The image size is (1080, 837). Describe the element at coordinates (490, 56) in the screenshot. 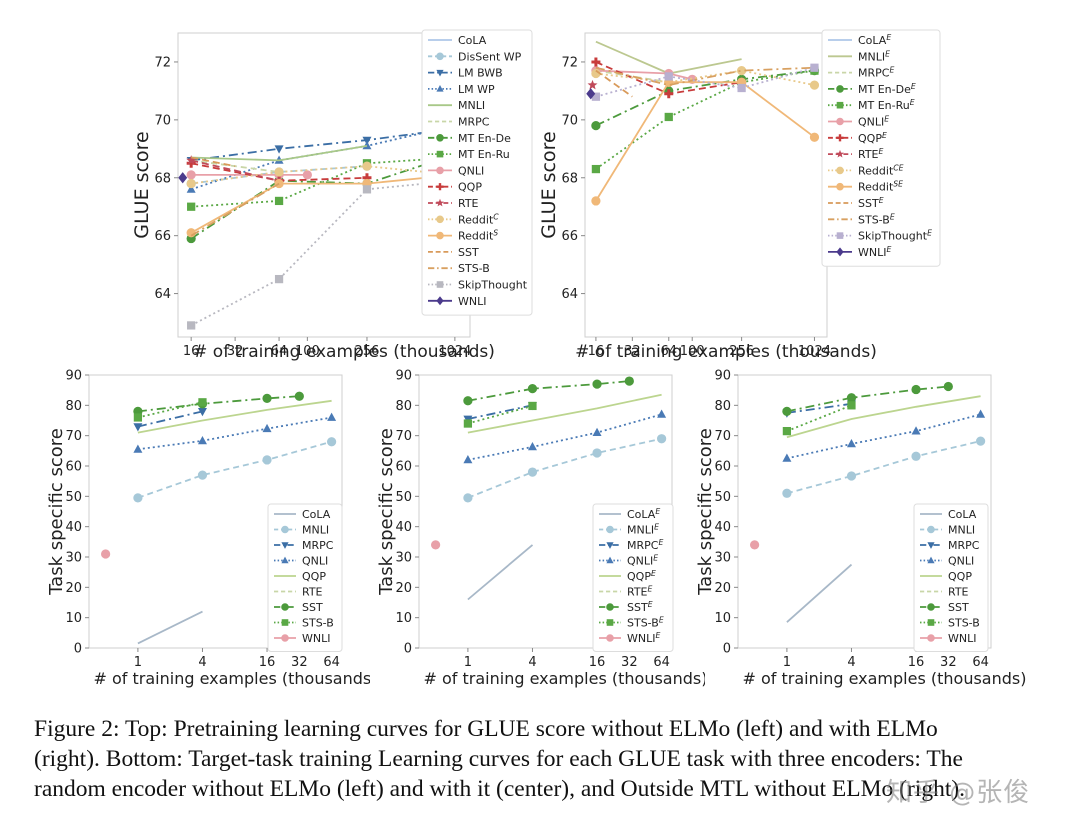

I see `legend-label: DisSent WP` at that location.